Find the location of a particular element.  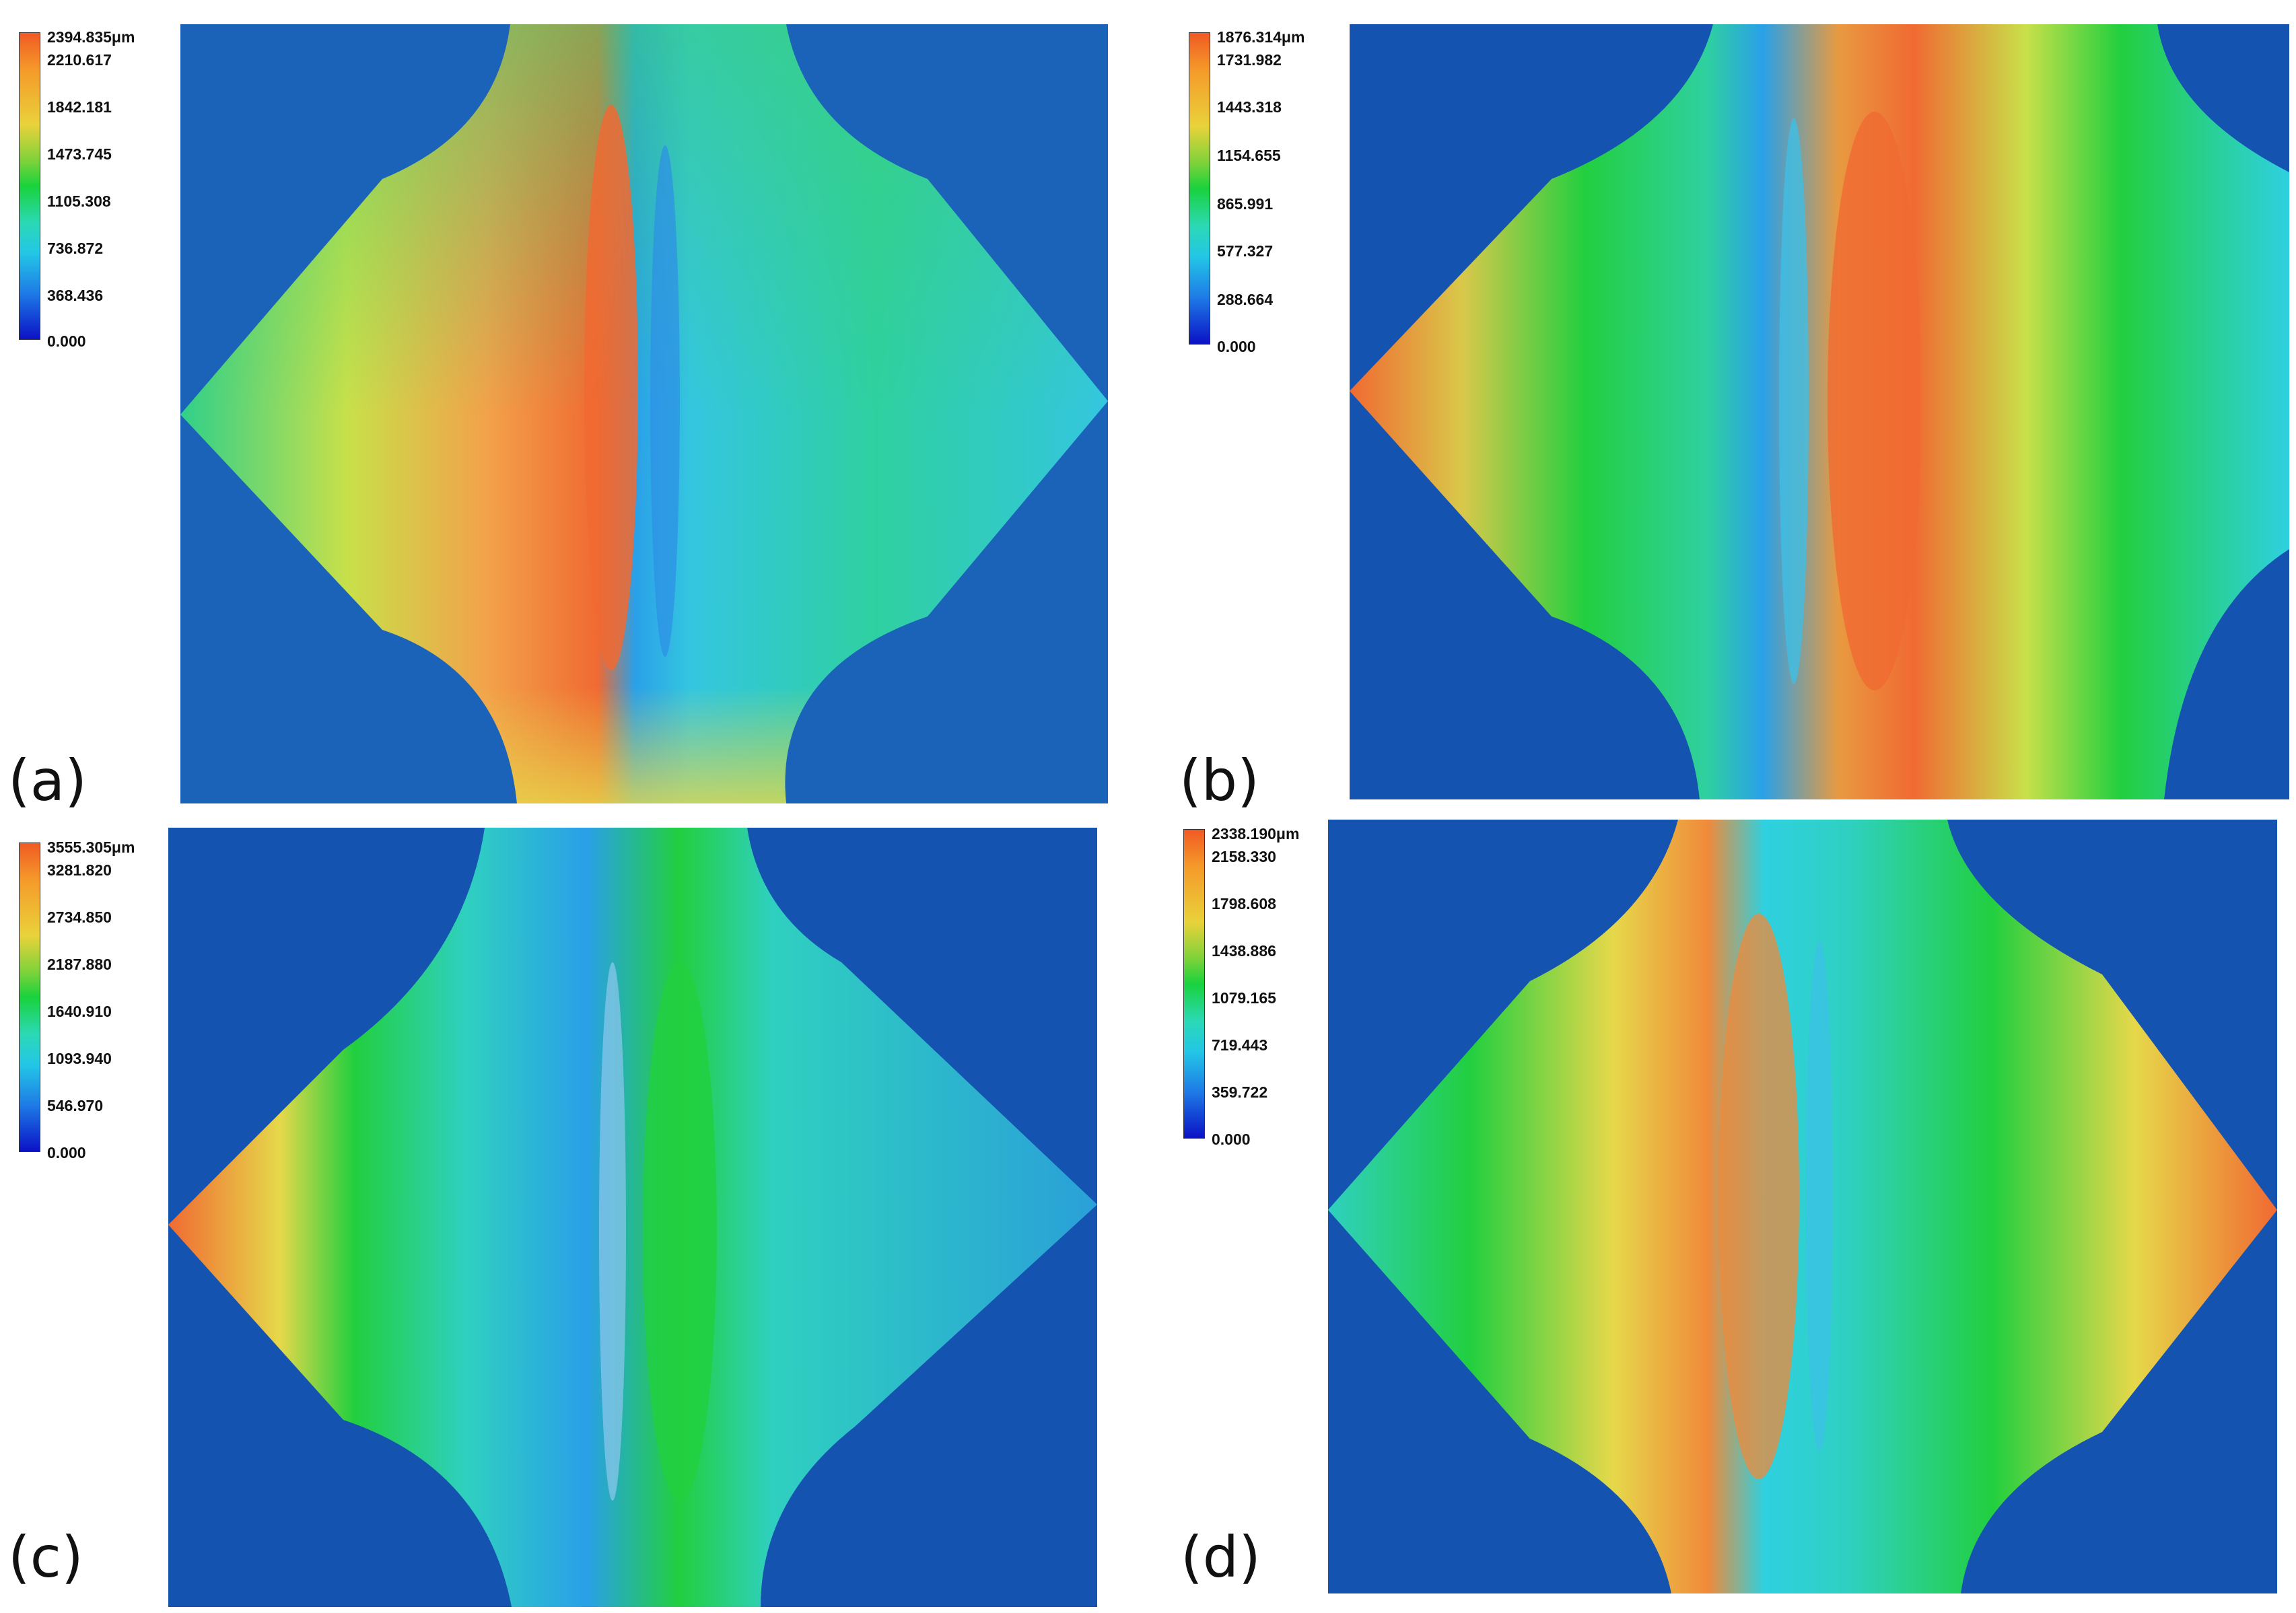

panel-label-a: (a) is located at coordinates (48, 781).